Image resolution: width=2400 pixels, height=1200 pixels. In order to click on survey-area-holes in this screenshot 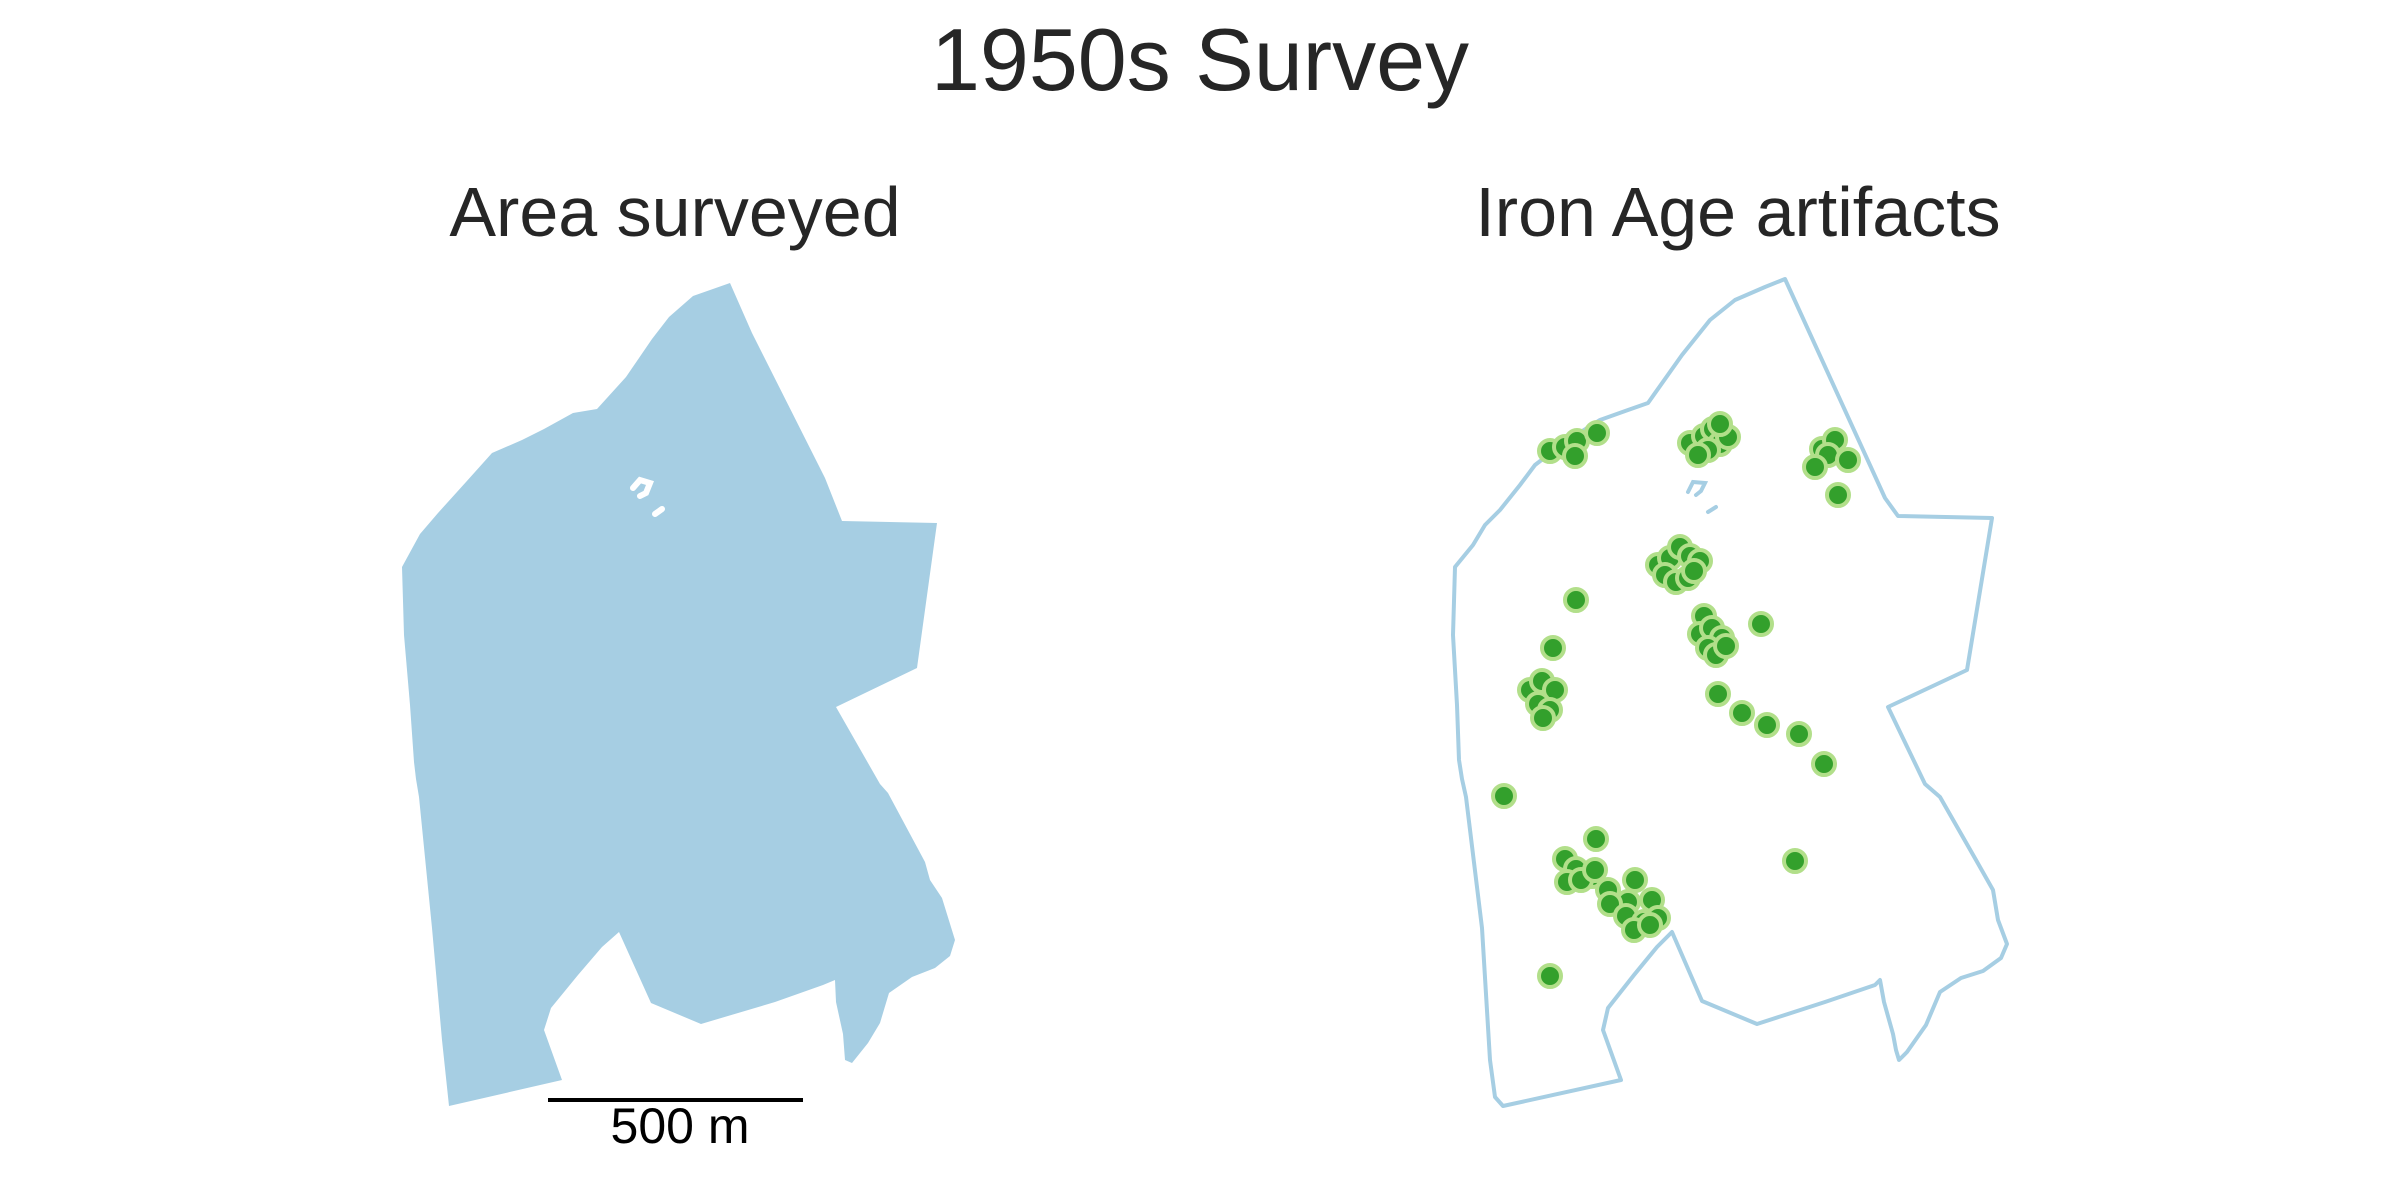, I will do `click(647, 496)`.